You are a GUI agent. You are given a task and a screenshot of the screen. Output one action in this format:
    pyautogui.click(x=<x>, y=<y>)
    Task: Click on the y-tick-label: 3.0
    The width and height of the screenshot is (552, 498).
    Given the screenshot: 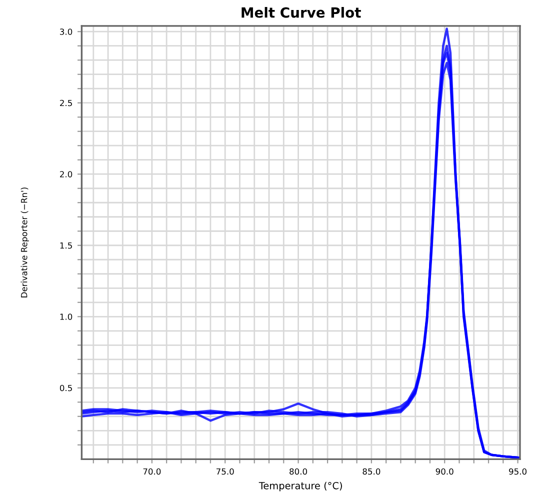 What is the action you would take?
    pyautogui.click(x=66, y=31)
    